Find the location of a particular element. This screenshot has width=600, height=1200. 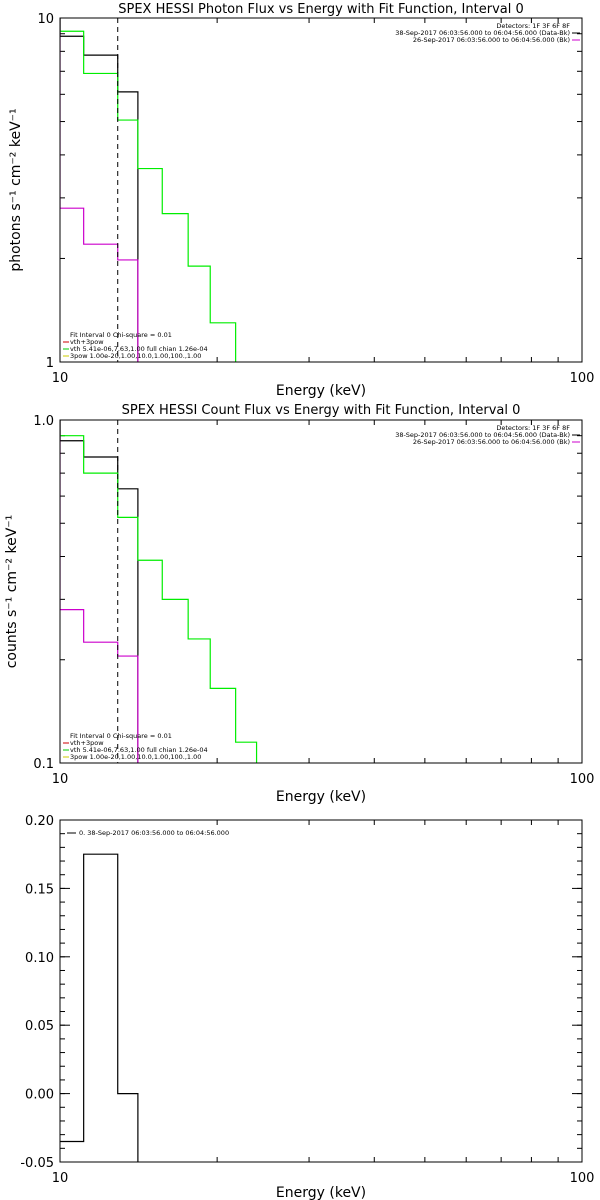

y-tick-label: 0.05 is located at coordinates (39, 1026).